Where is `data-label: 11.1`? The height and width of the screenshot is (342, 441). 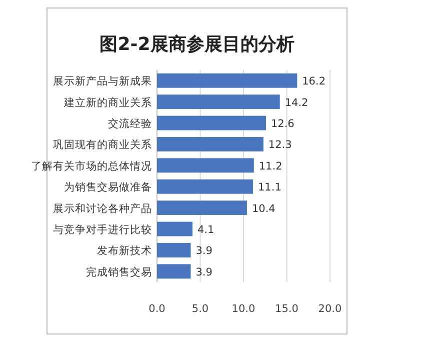 data-label: 11.1 is located at coordinates (270, 188).